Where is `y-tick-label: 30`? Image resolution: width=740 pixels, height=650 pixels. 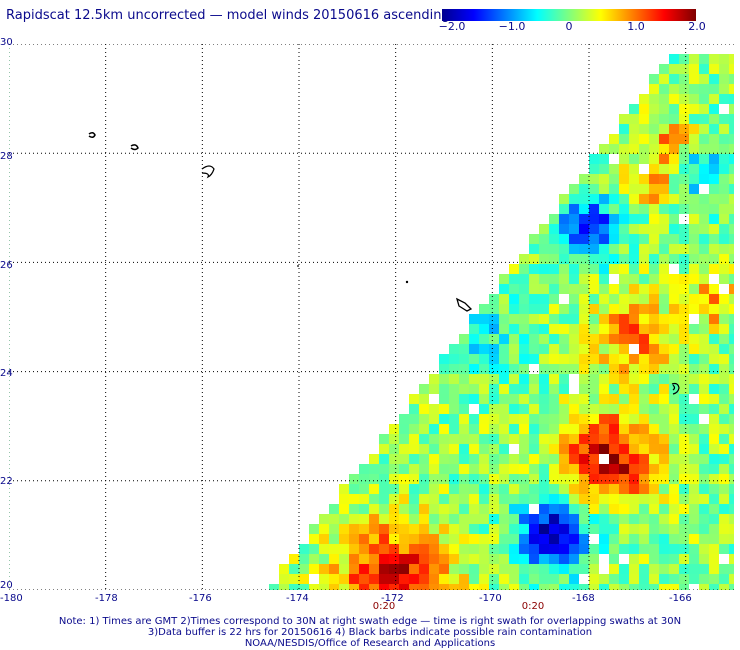 y-tick-label: 30 is located at coordinates (6, 42).